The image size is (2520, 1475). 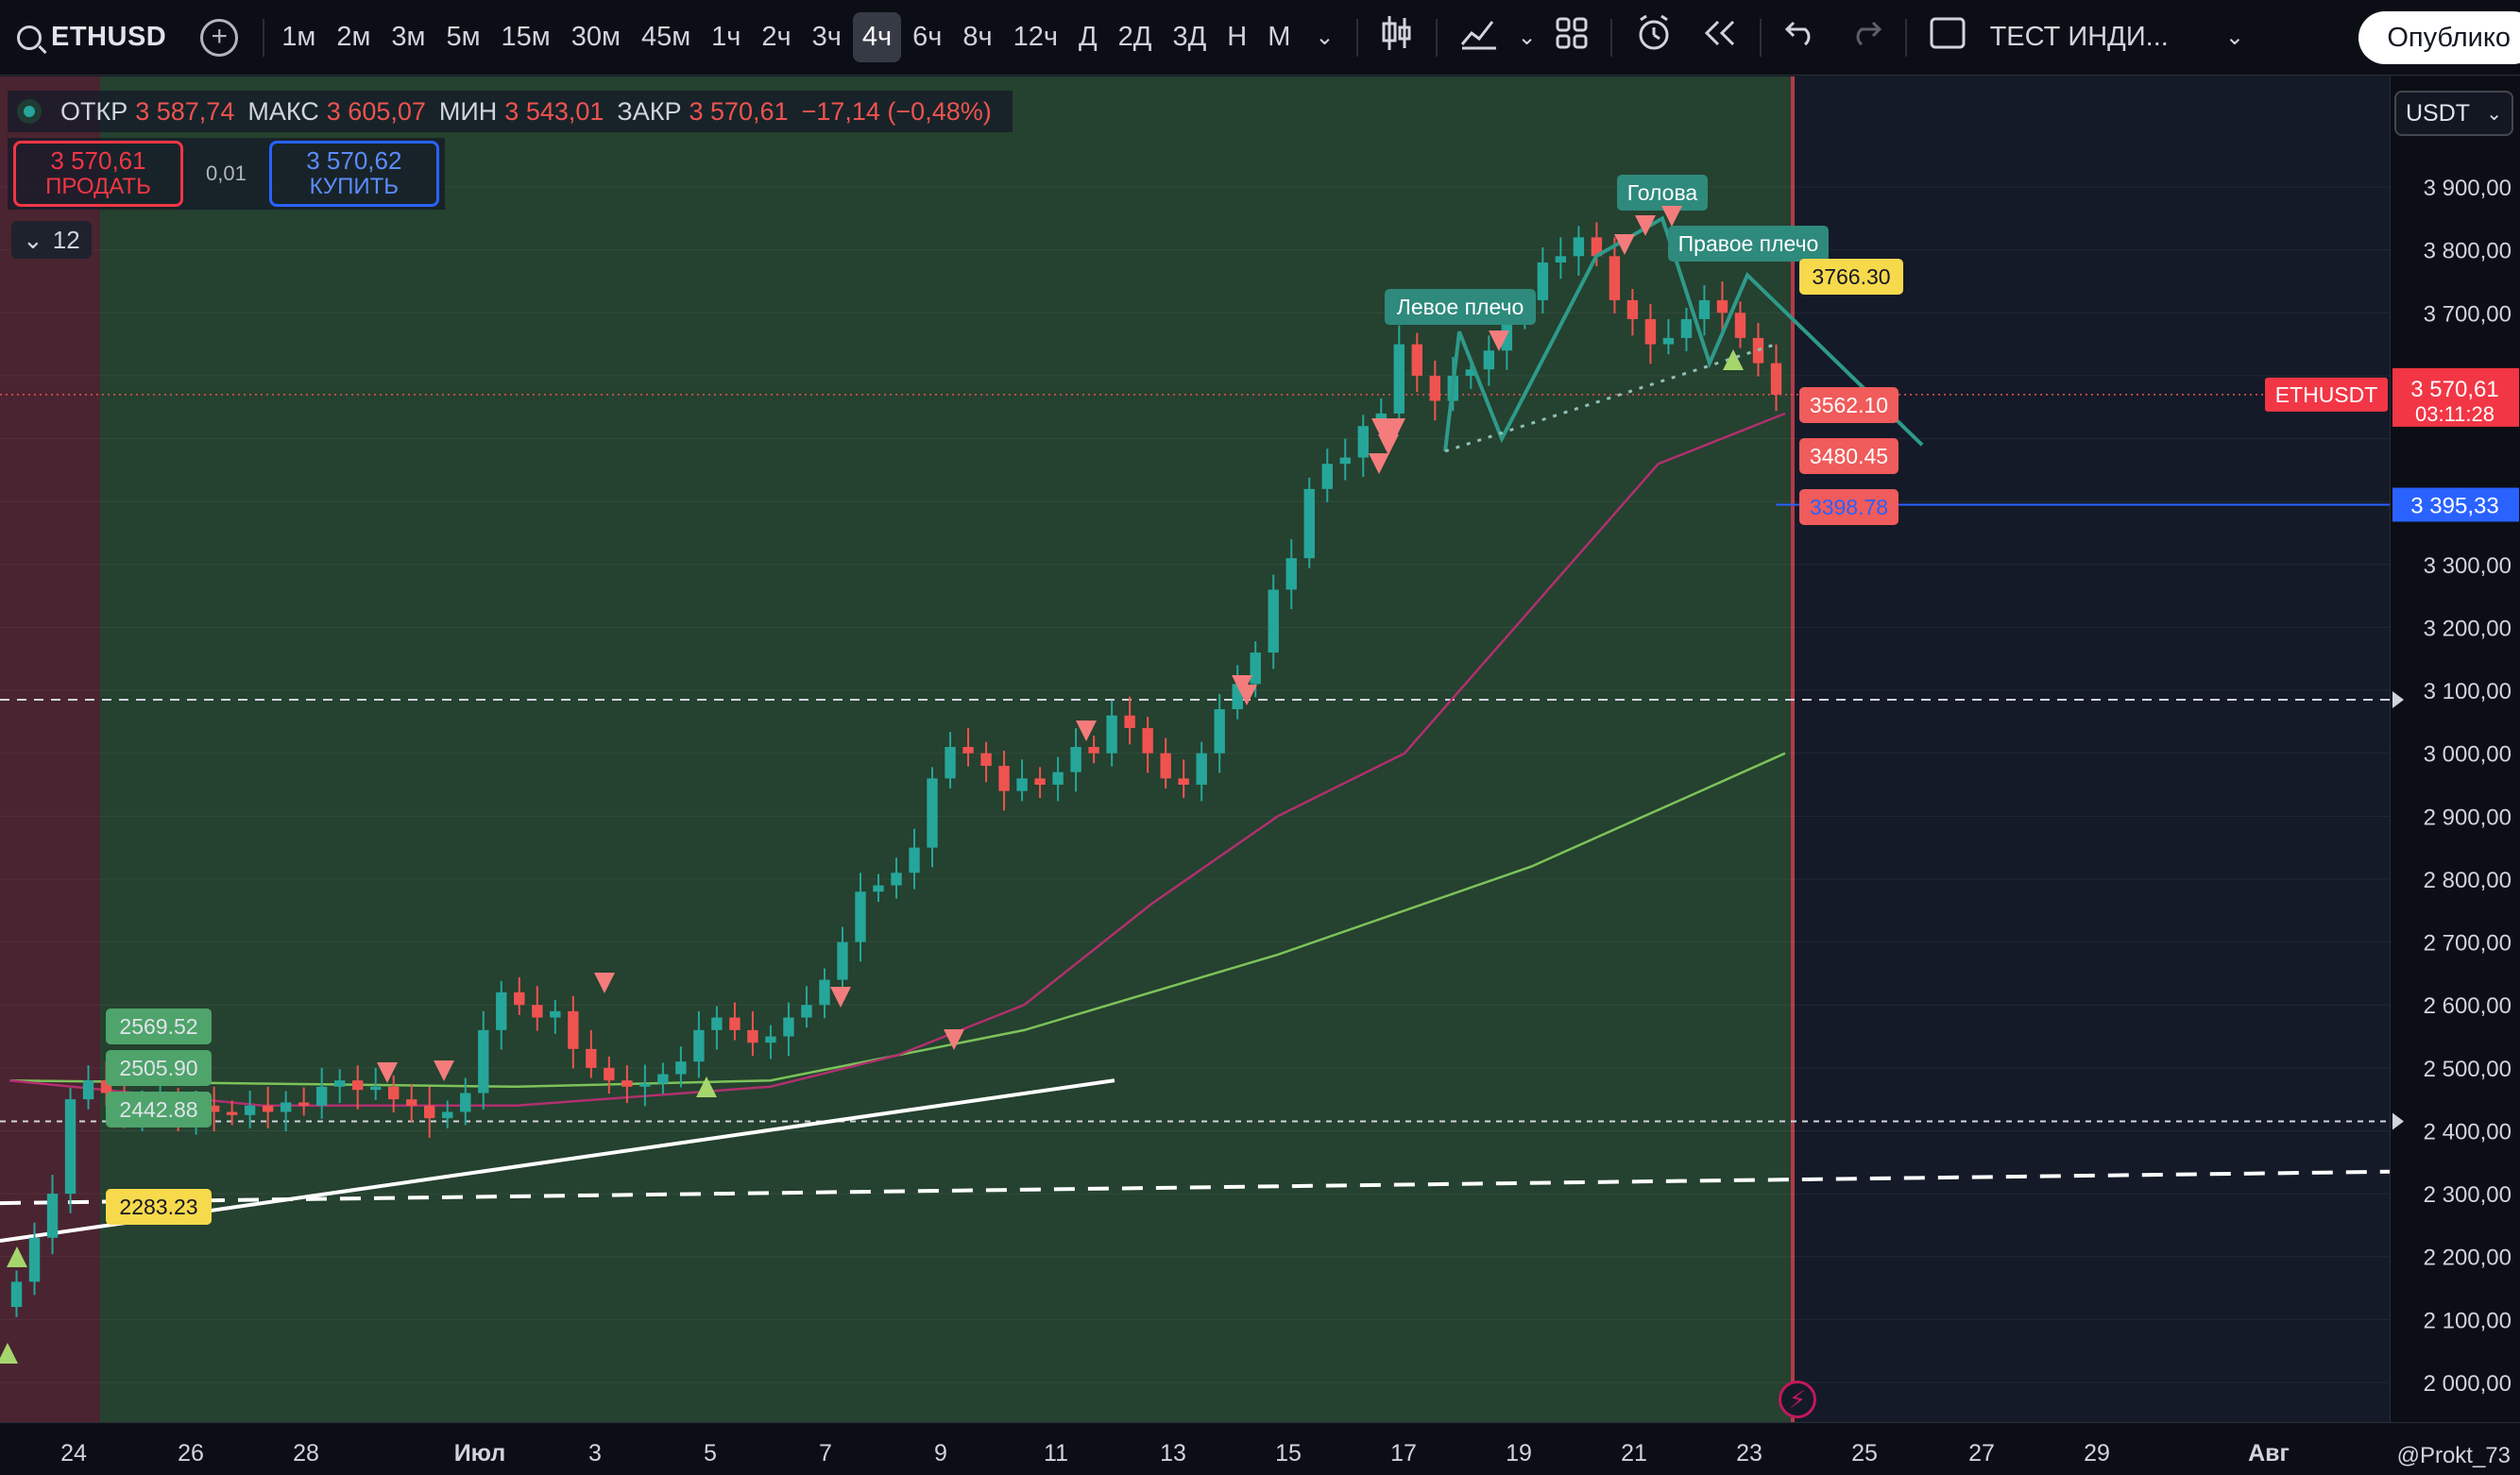 What do you see at coordinates (1036, 37) in the screenshot?
I see `timeframe-13: 12ч` at bounding box center [1036, 37].